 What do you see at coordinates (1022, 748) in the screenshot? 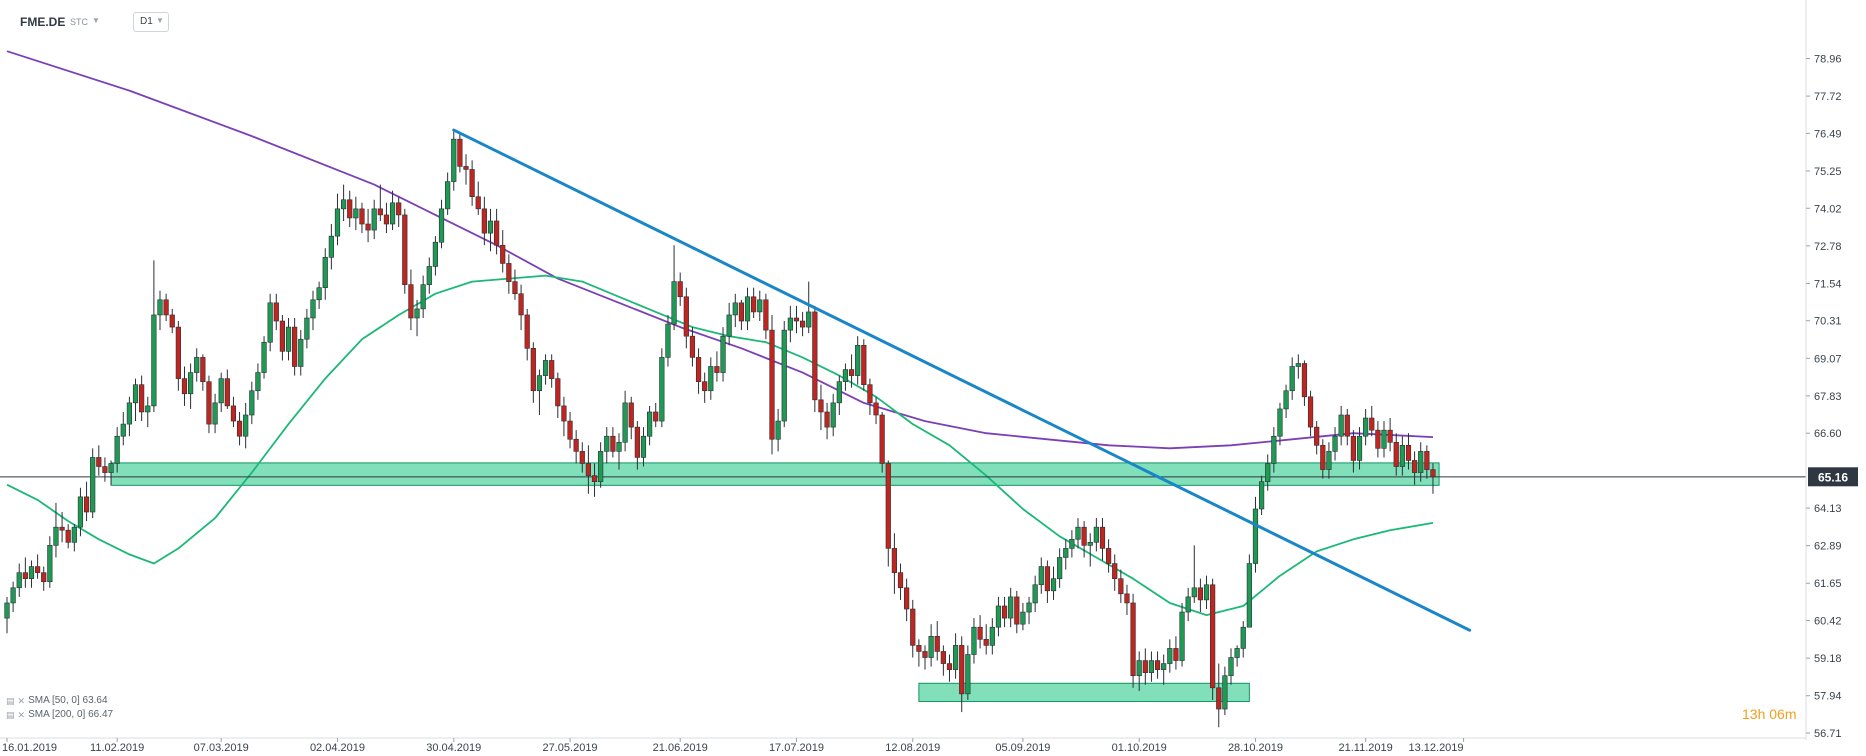
I see `date-tick-label: 05.09.2019` at bounding box center [1022, 748].